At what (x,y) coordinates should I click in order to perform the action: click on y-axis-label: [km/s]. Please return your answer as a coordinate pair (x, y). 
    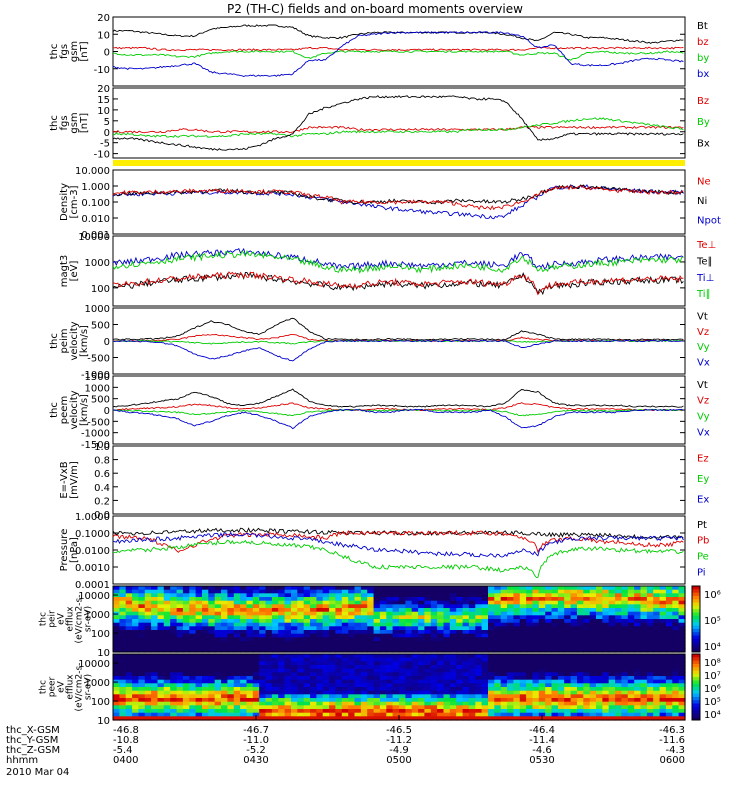
    Looking at the image, I should click on (84, 410).